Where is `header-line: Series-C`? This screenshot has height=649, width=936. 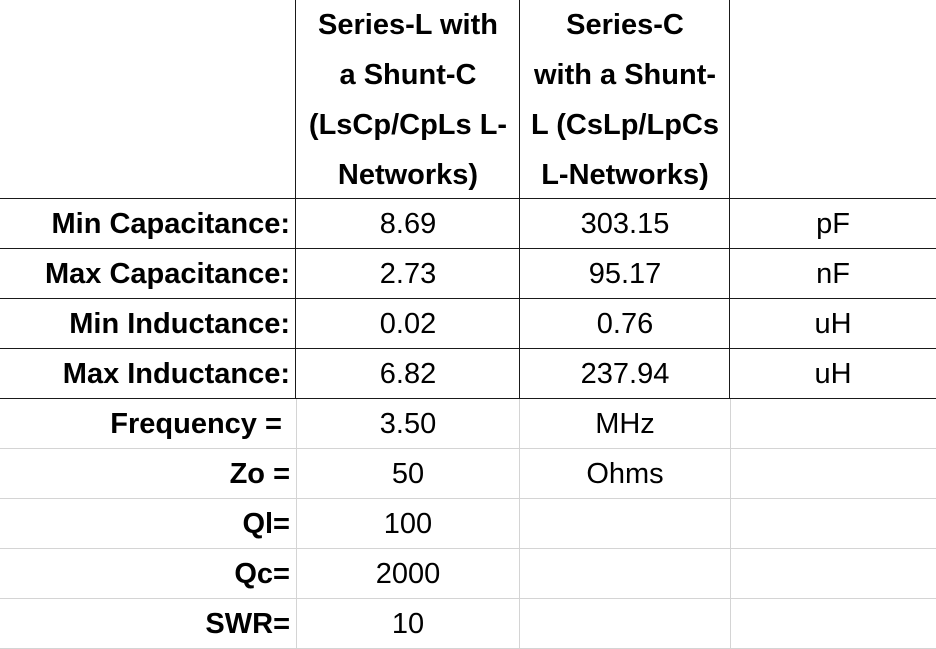 header-line: Series-C is located at coordinates (625, 24).